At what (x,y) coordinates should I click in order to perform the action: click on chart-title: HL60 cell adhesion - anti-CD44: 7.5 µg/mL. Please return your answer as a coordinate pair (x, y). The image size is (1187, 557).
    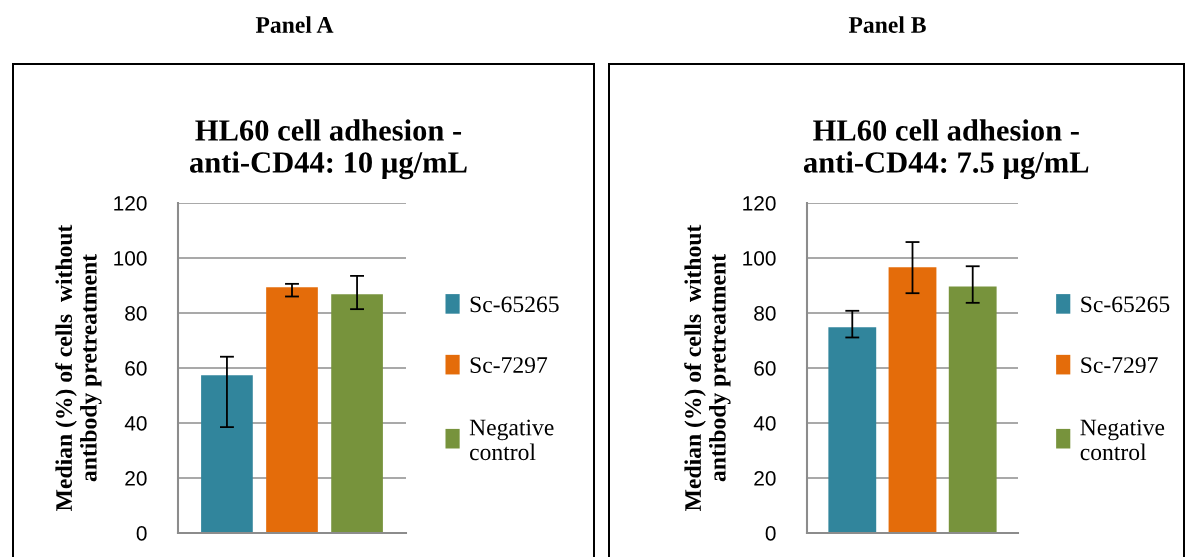
    Looking at the image, I should click on (946, 149).